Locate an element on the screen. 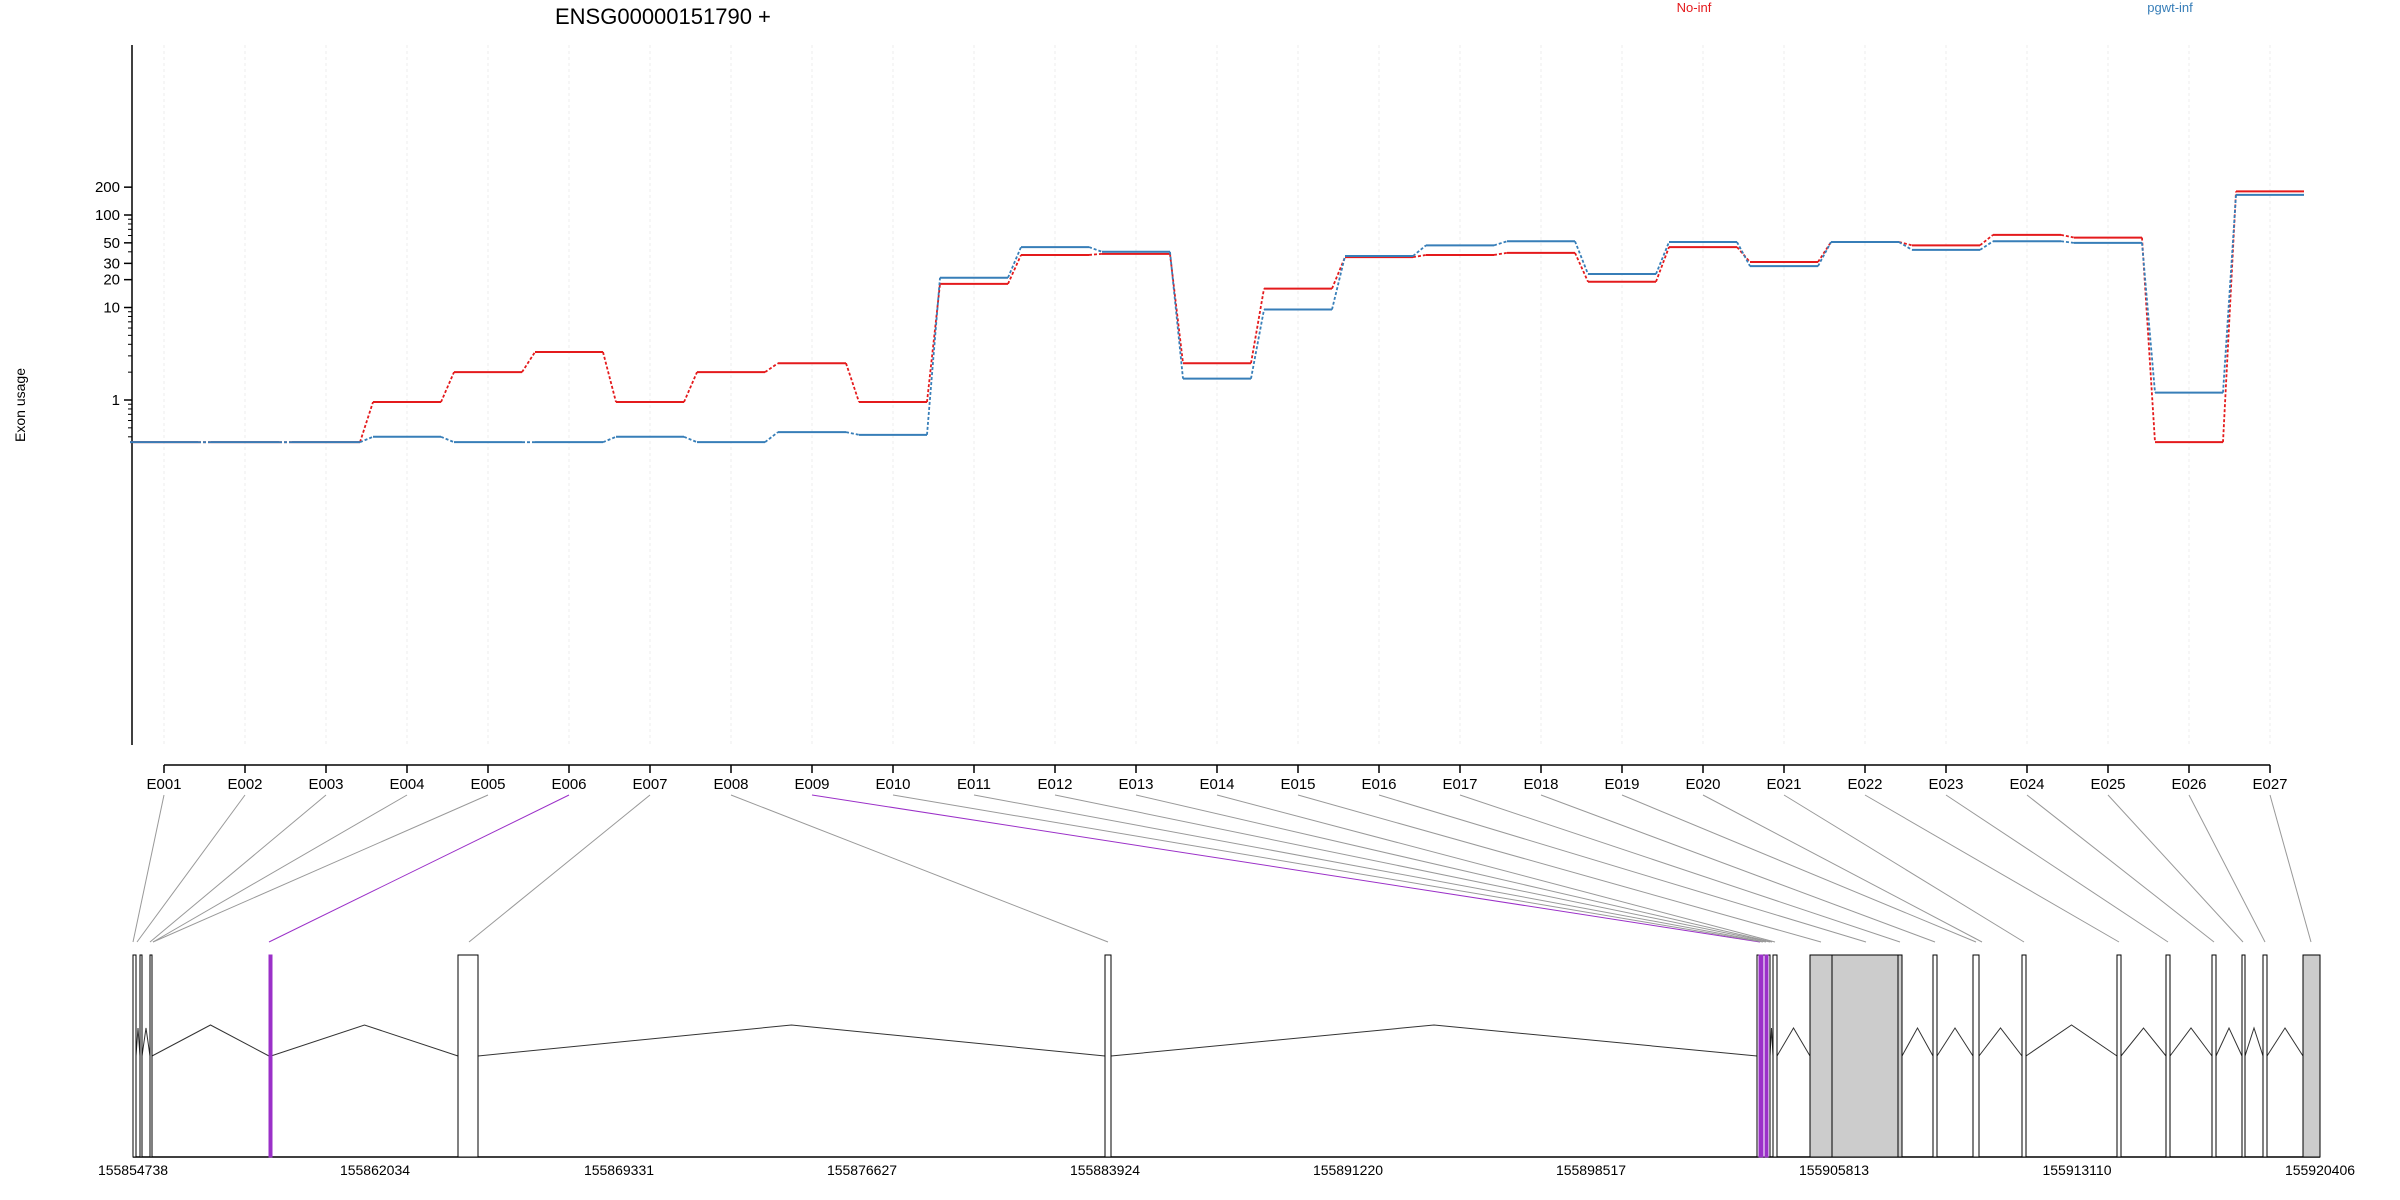 The width and height of the screenshot is (2400, 1200). x-tick-label: E007 is located at coordinates (649, 784).